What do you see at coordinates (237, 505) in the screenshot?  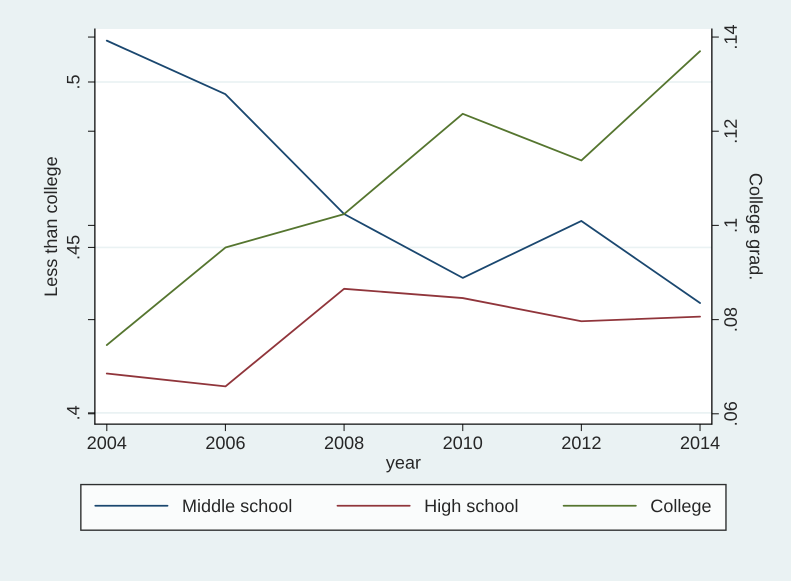 I see `legend-label: Middle school` at bounding box center [237, 505].